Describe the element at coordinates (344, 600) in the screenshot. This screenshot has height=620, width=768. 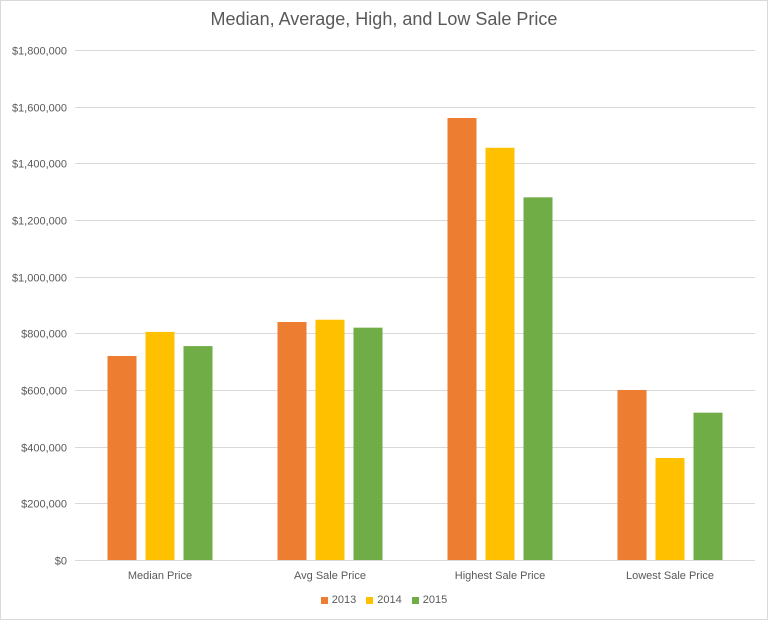
I see `legend-label-2013: 2013` at that location.